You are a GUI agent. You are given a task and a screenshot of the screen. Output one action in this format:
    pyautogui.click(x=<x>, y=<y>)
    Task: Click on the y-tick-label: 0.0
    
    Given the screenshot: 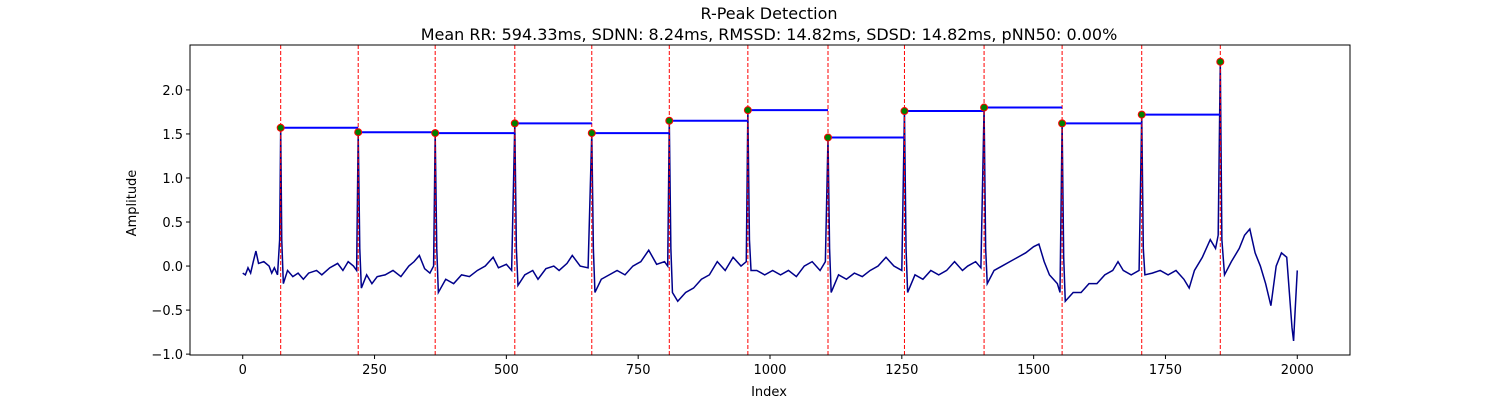 What is the action you would take?
    pyautogui.click(x=172, y=267)
    